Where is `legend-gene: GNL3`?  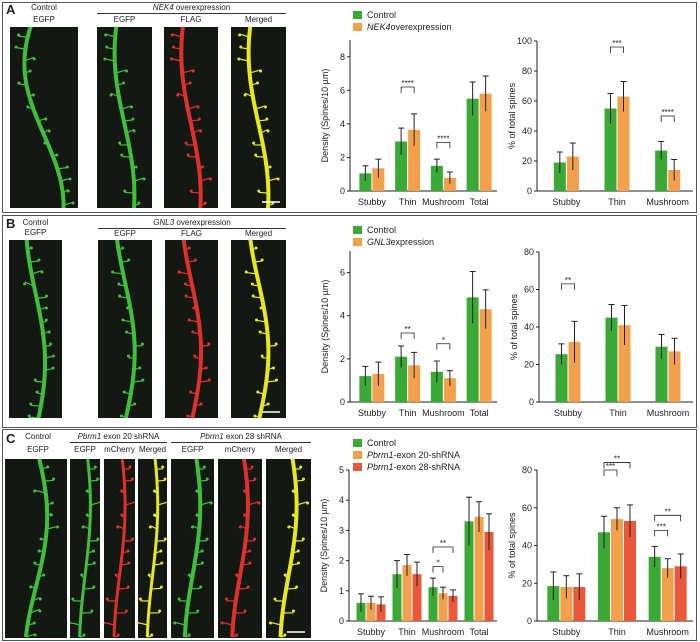
legend-gene: GNL3 is located at coordinates (379, 242).